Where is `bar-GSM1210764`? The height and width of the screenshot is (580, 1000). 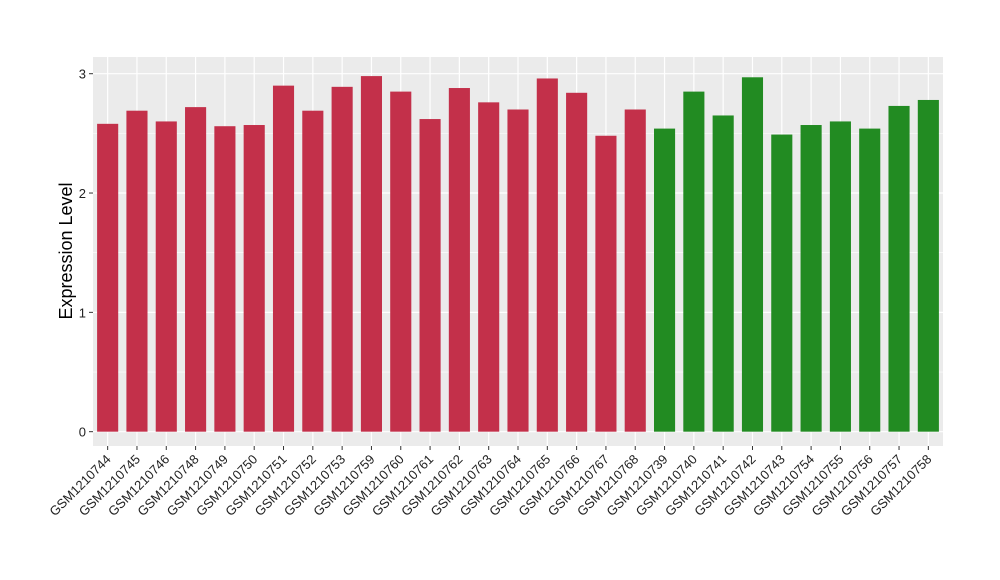 bar-GSM1210764 is located at coordinates (518, 270).